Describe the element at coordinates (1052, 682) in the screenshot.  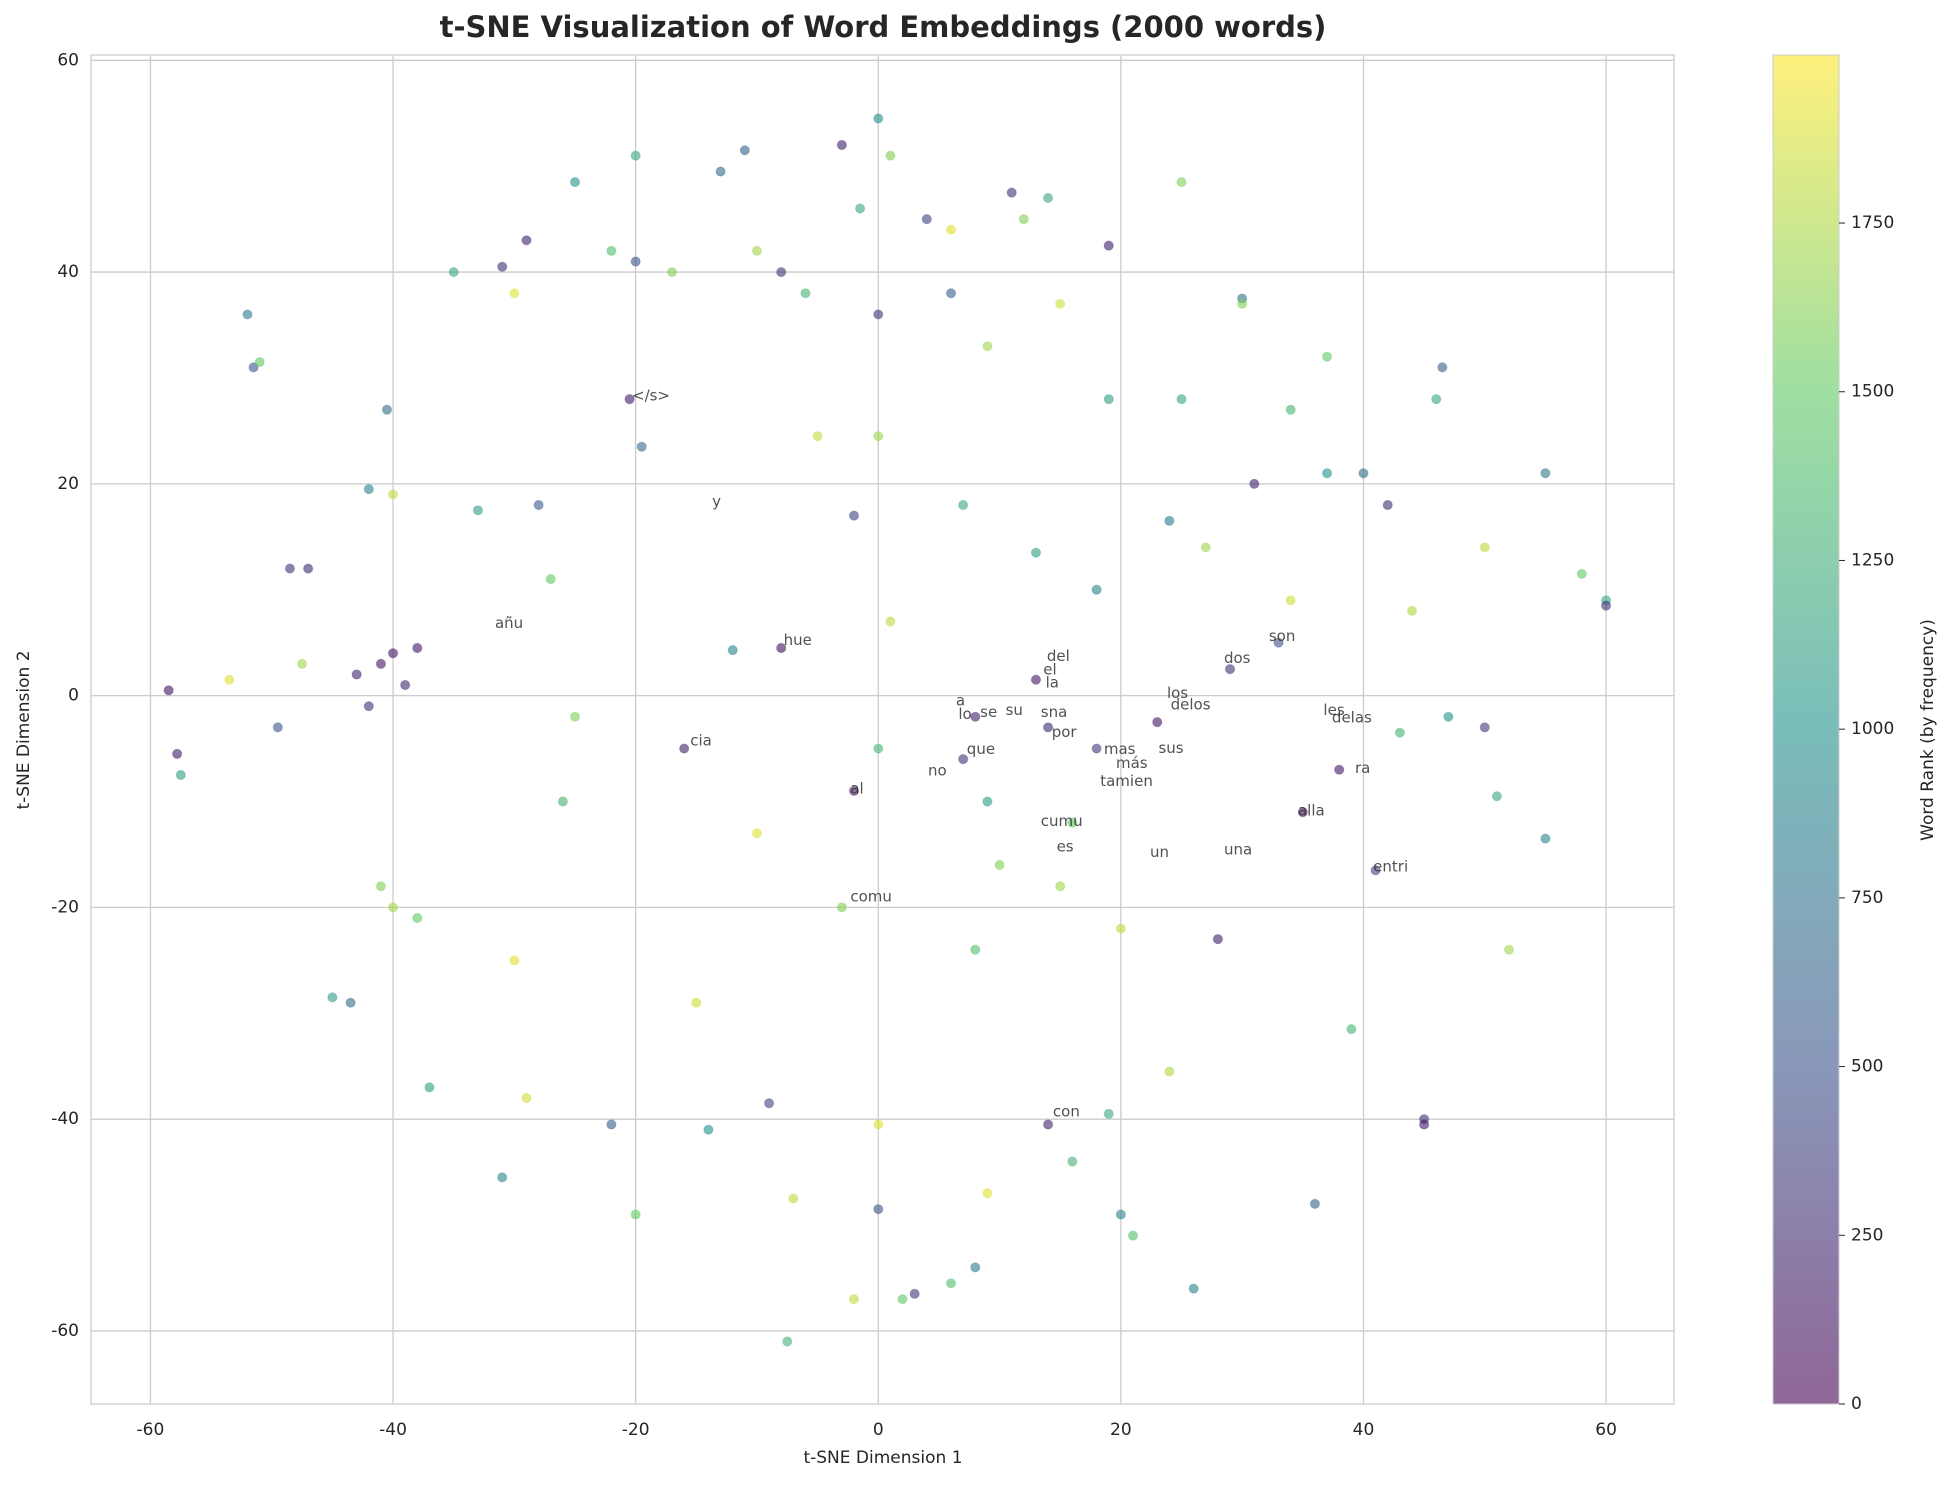
I see `word-label: la` at that location.